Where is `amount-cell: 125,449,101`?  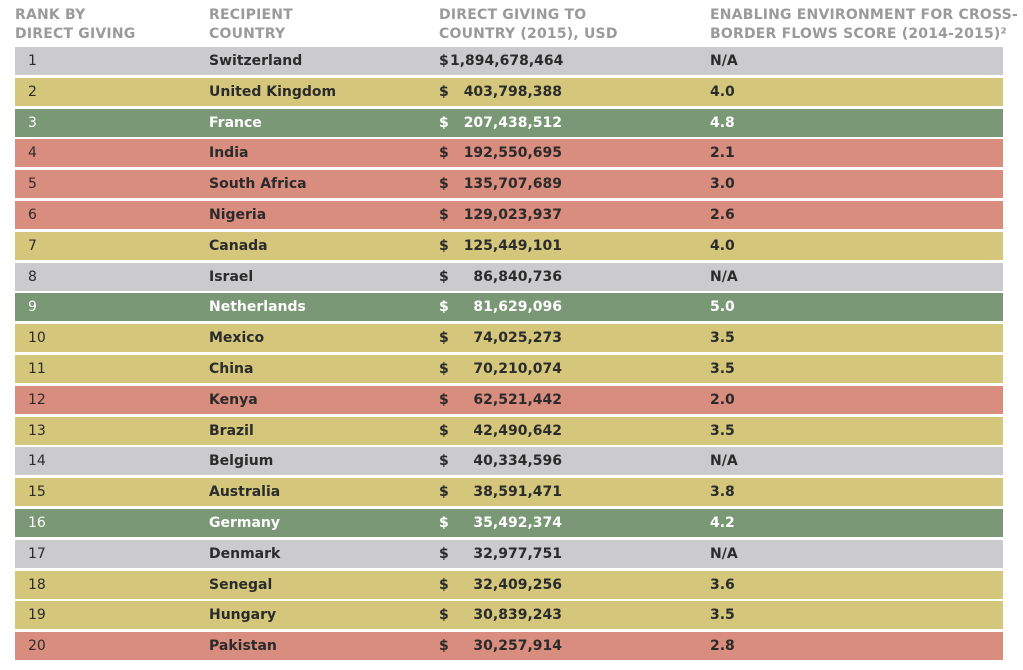
amount-cell: 125,449,101 is located at coordinates (512, 245).